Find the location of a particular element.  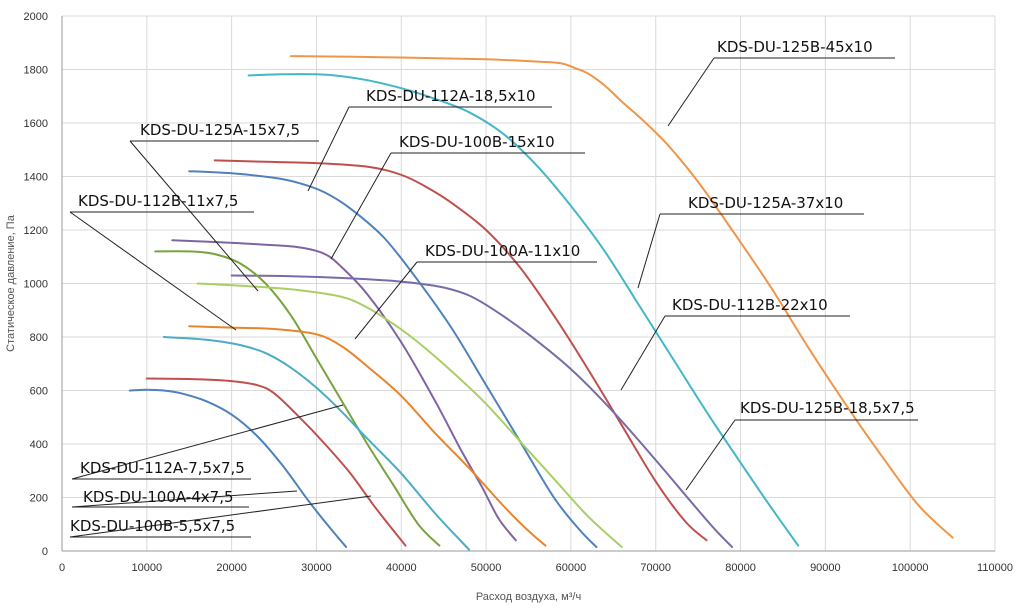

x-tick-label: 10000 is located at coordinates (147, 568).